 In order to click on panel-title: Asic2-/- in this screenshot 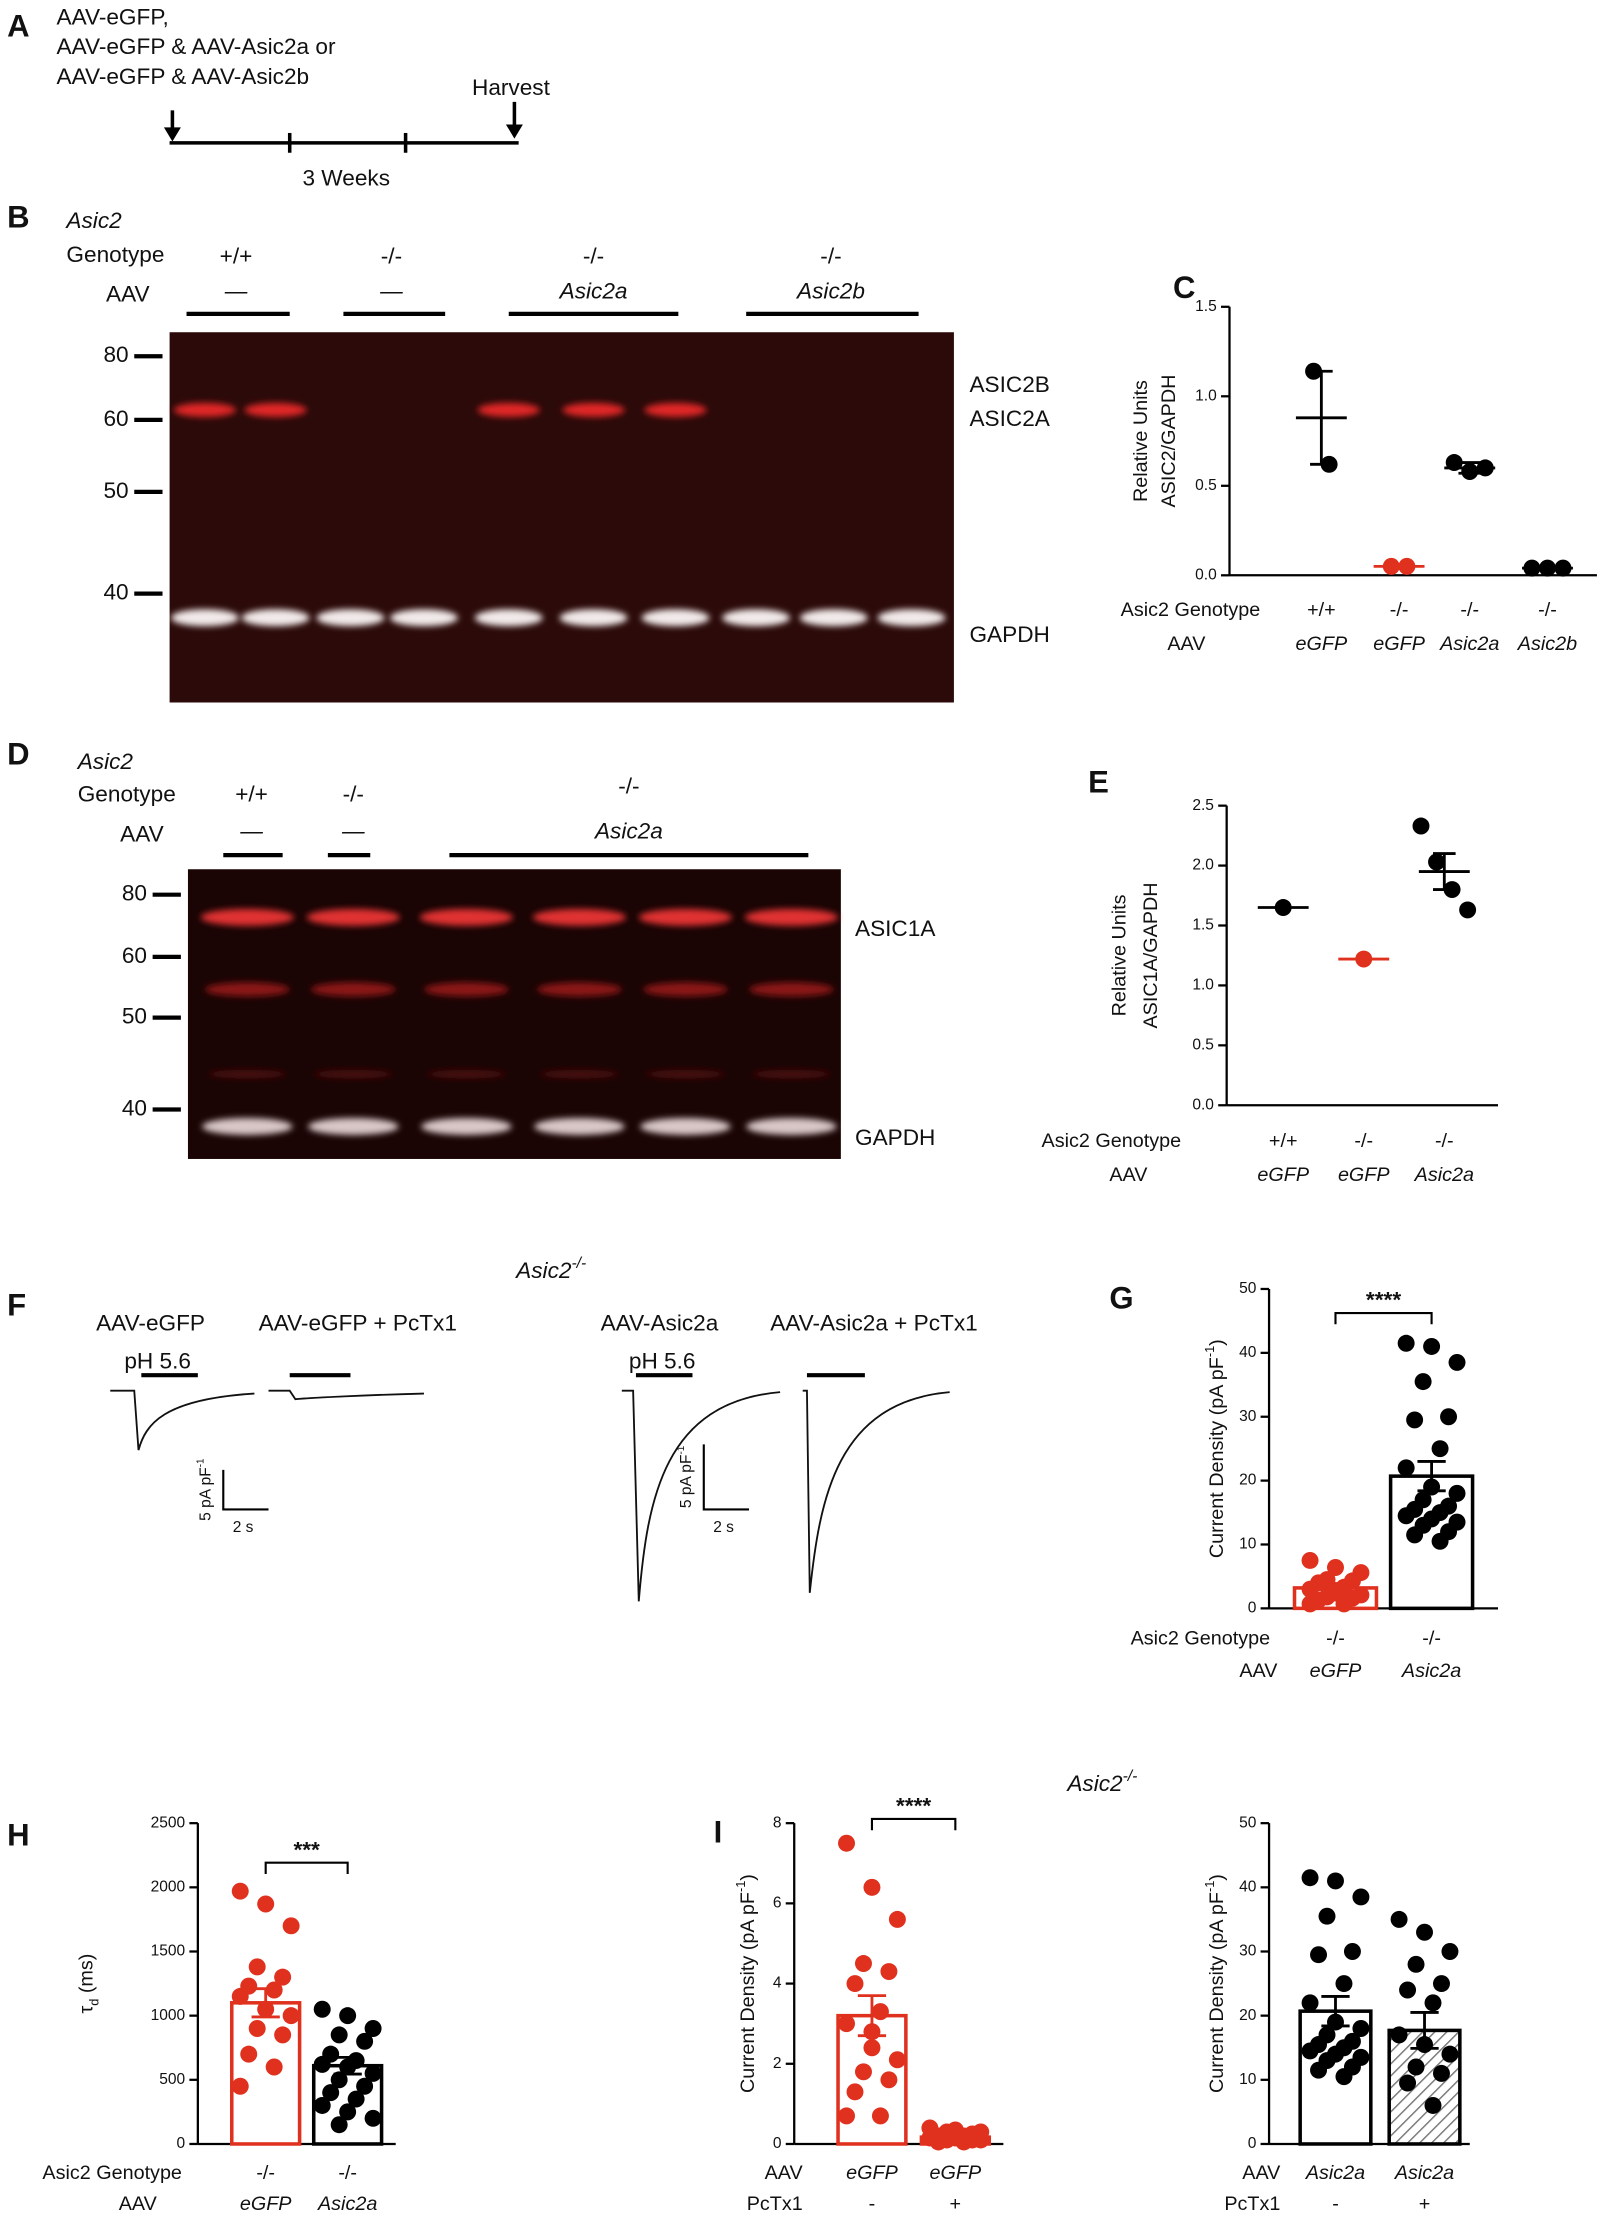, I will do `click(550, 1269)`.